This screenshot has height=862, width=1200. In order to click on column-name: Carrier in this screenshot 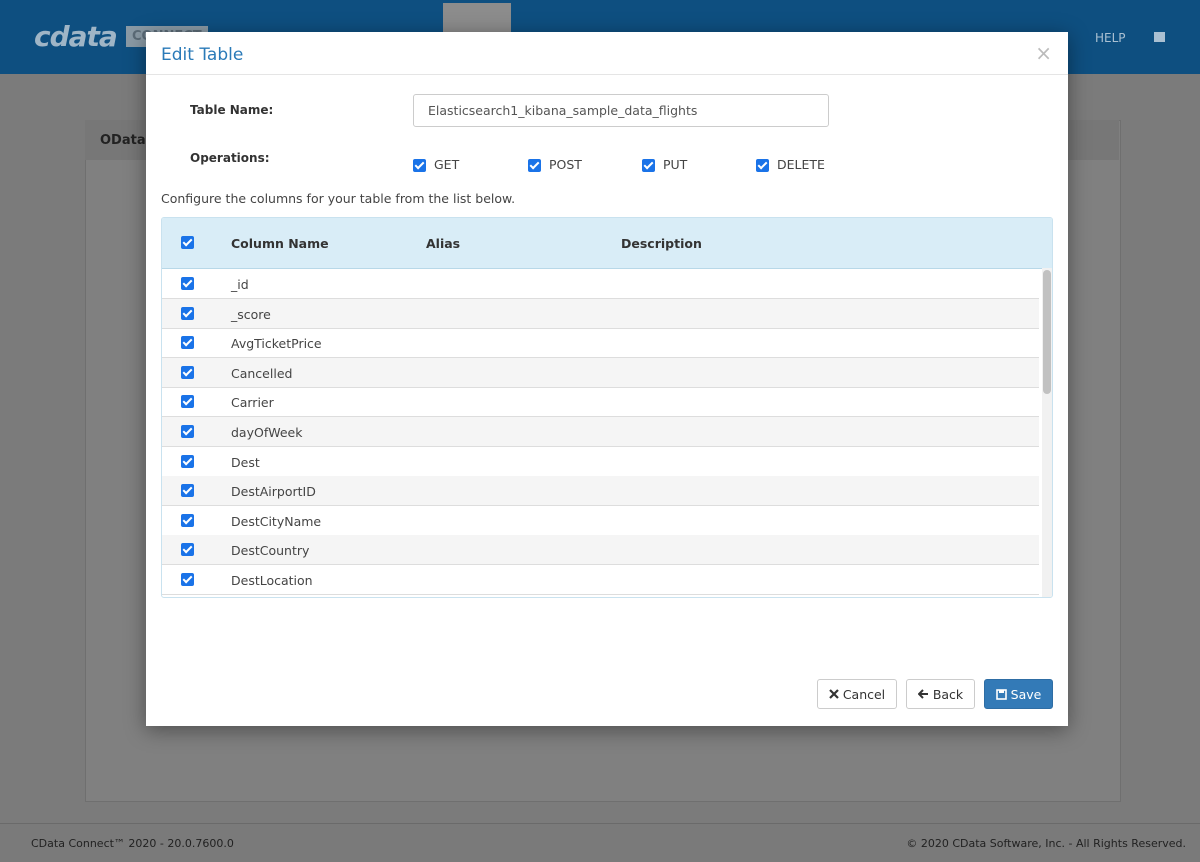, I will do `click(252, 403)`.